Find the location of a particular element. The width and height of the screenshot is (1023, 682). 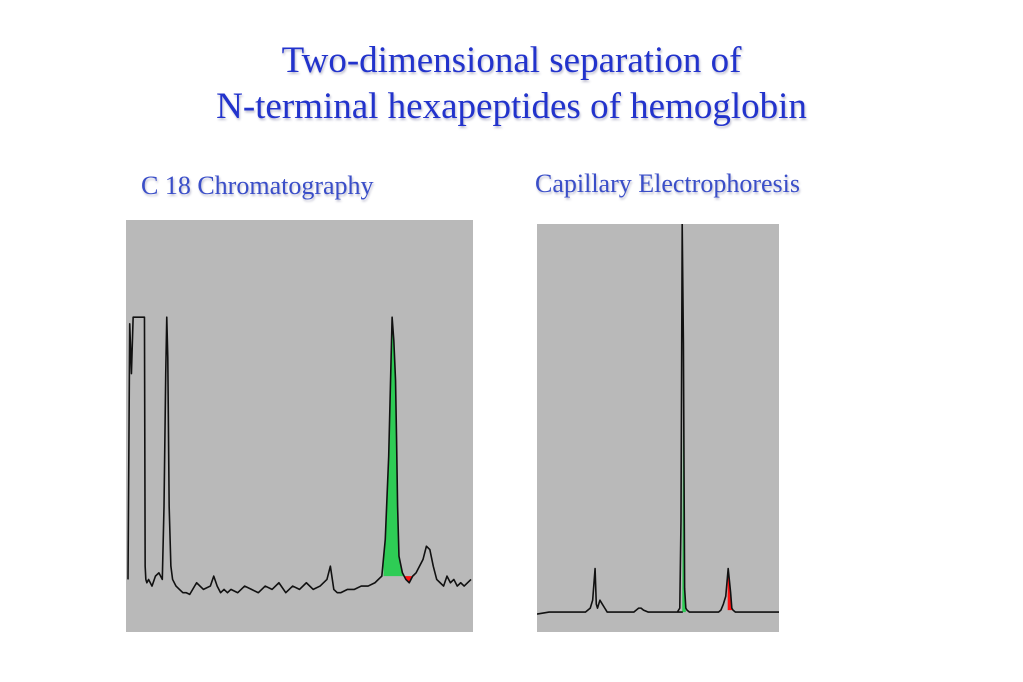

electropherogram-plot is located at coordinates (658, 419).